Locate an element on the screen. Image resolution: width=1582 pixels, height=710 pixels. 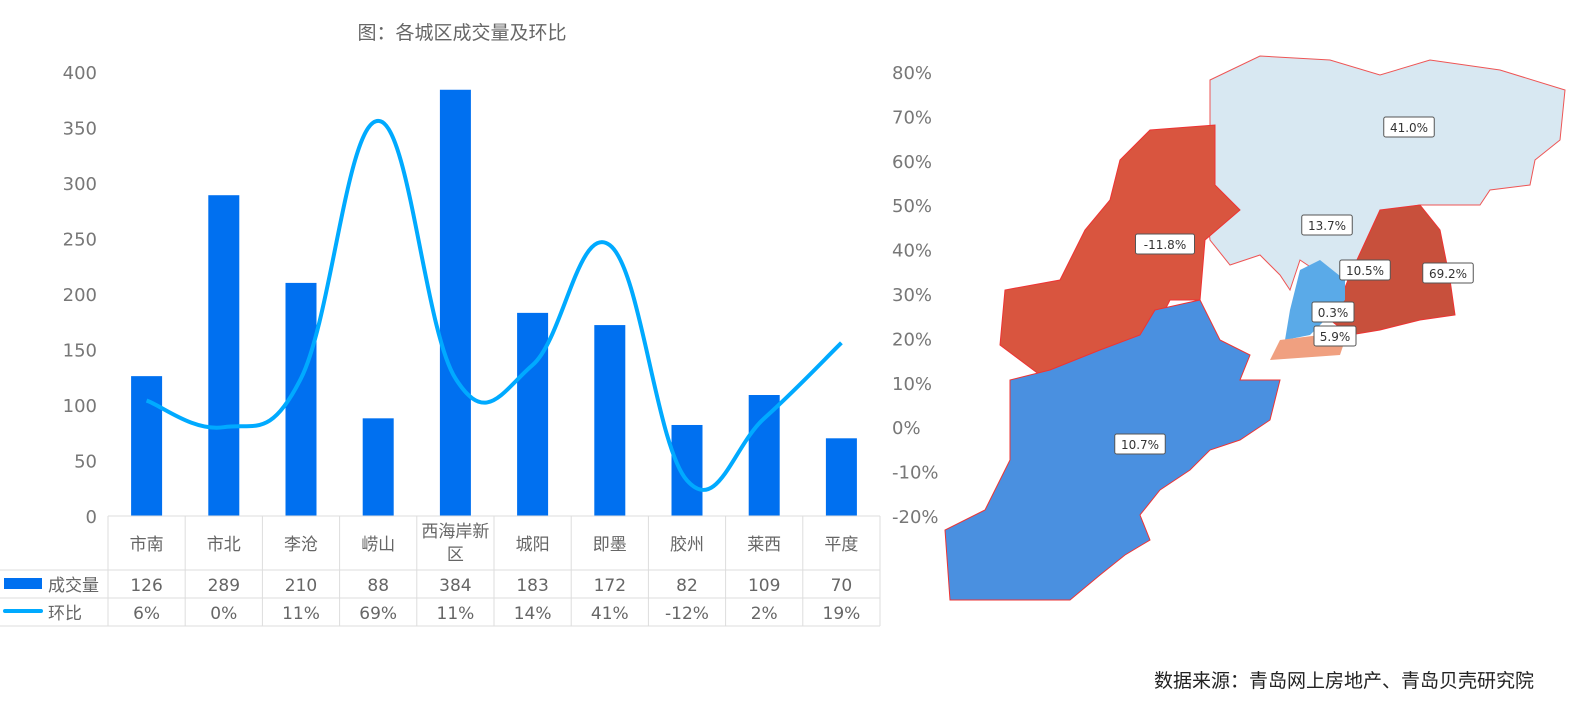
bar-崂山 is located at coordinates (378, 467).